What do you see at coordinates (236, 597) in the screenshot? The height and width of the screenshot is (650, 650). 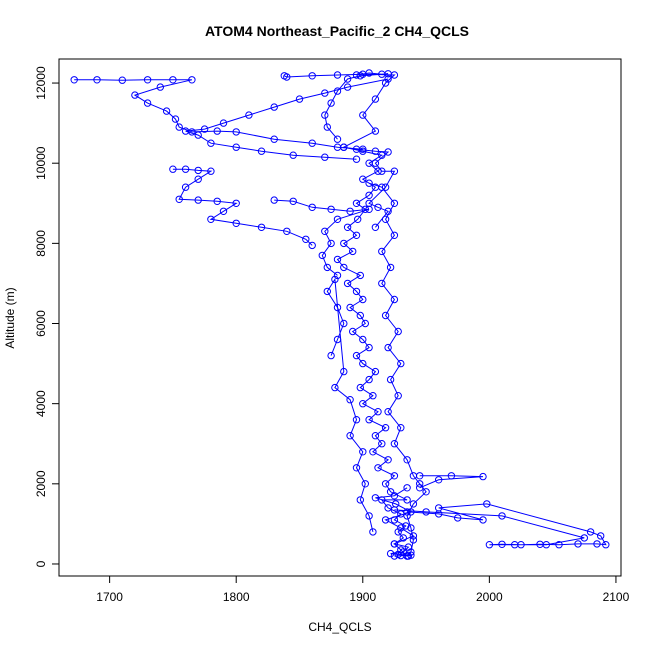 I see `x-tick-label: 1800` at bounding box center [236, 597].